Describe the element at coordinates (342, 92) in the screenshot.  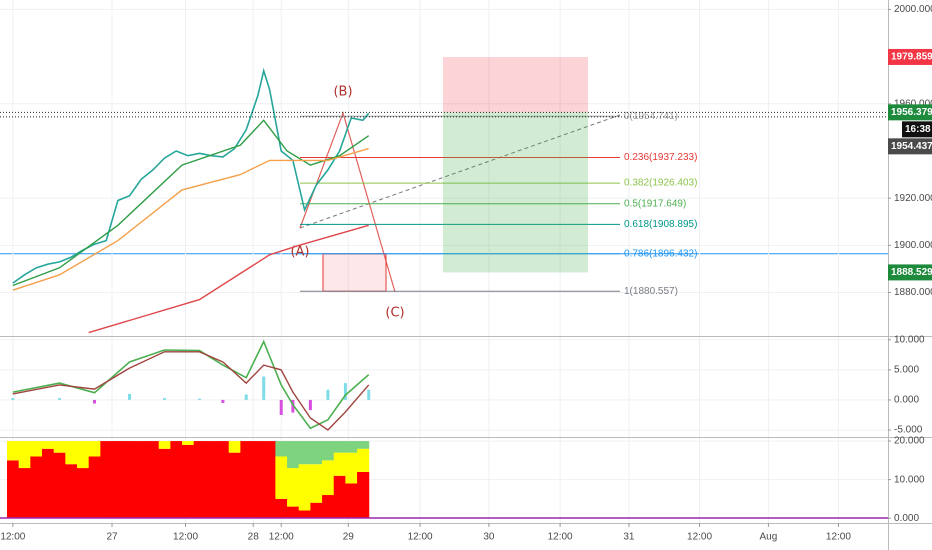
I see `wave-label: (B)` at that location.